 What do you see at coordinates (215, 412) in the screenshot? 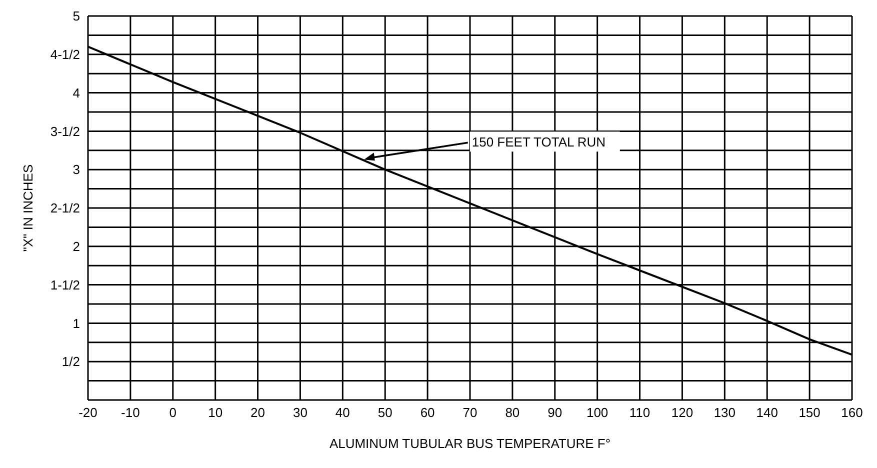
I see `x-tick-label: 10` at bounding box center [215, 412].